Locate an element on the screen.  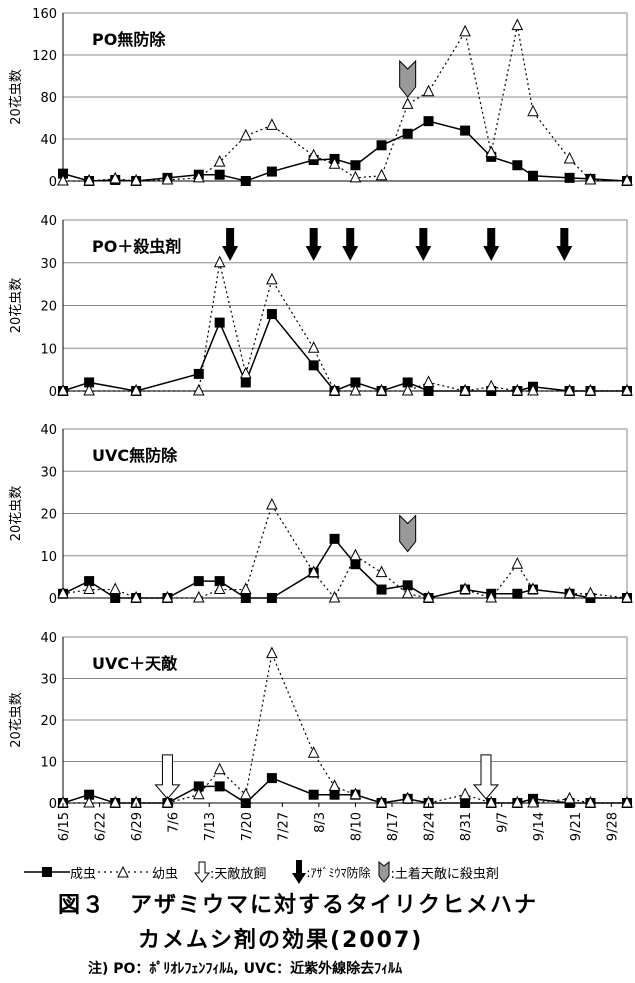
y-tick-label: 30 is located at coordinates (48, 680).